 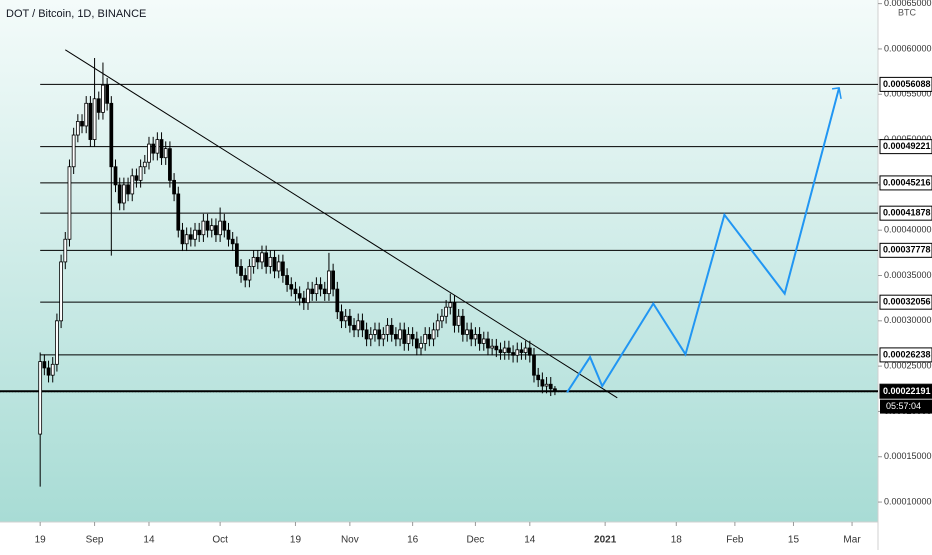 I want to click on level-label: 0.00026238, so click(x=907, y=354).